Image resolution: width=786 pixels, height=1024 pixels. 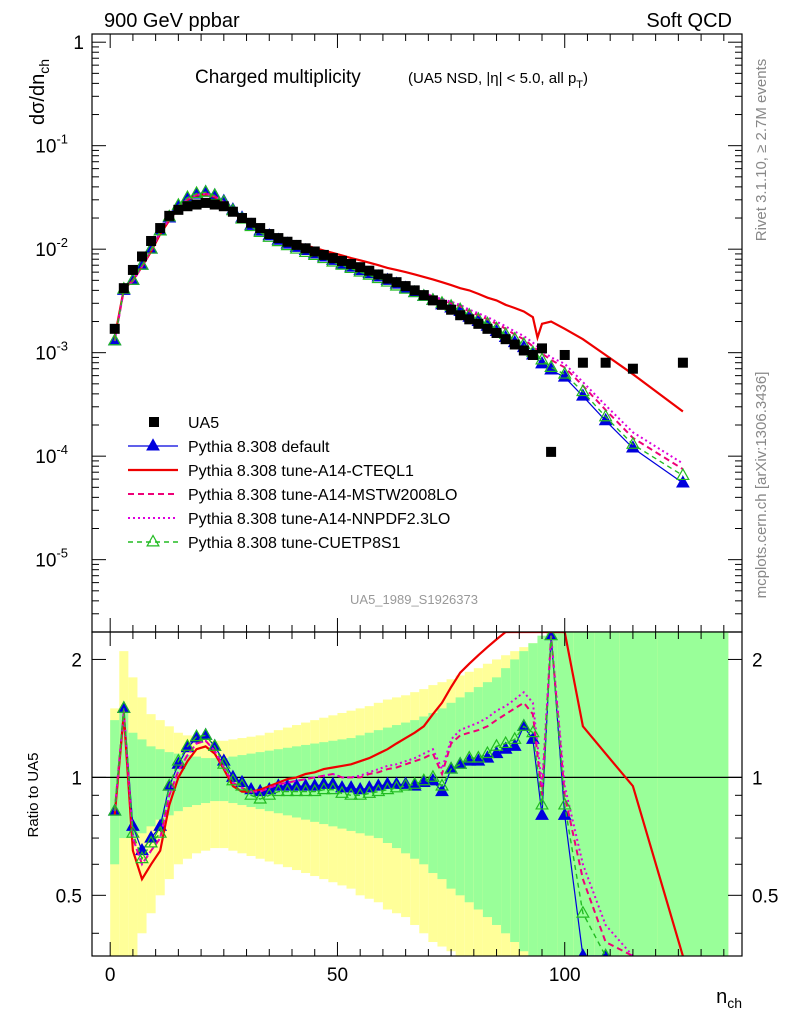 I want to click on main-ytick-label-5: 1, so click(x=78, y=43).